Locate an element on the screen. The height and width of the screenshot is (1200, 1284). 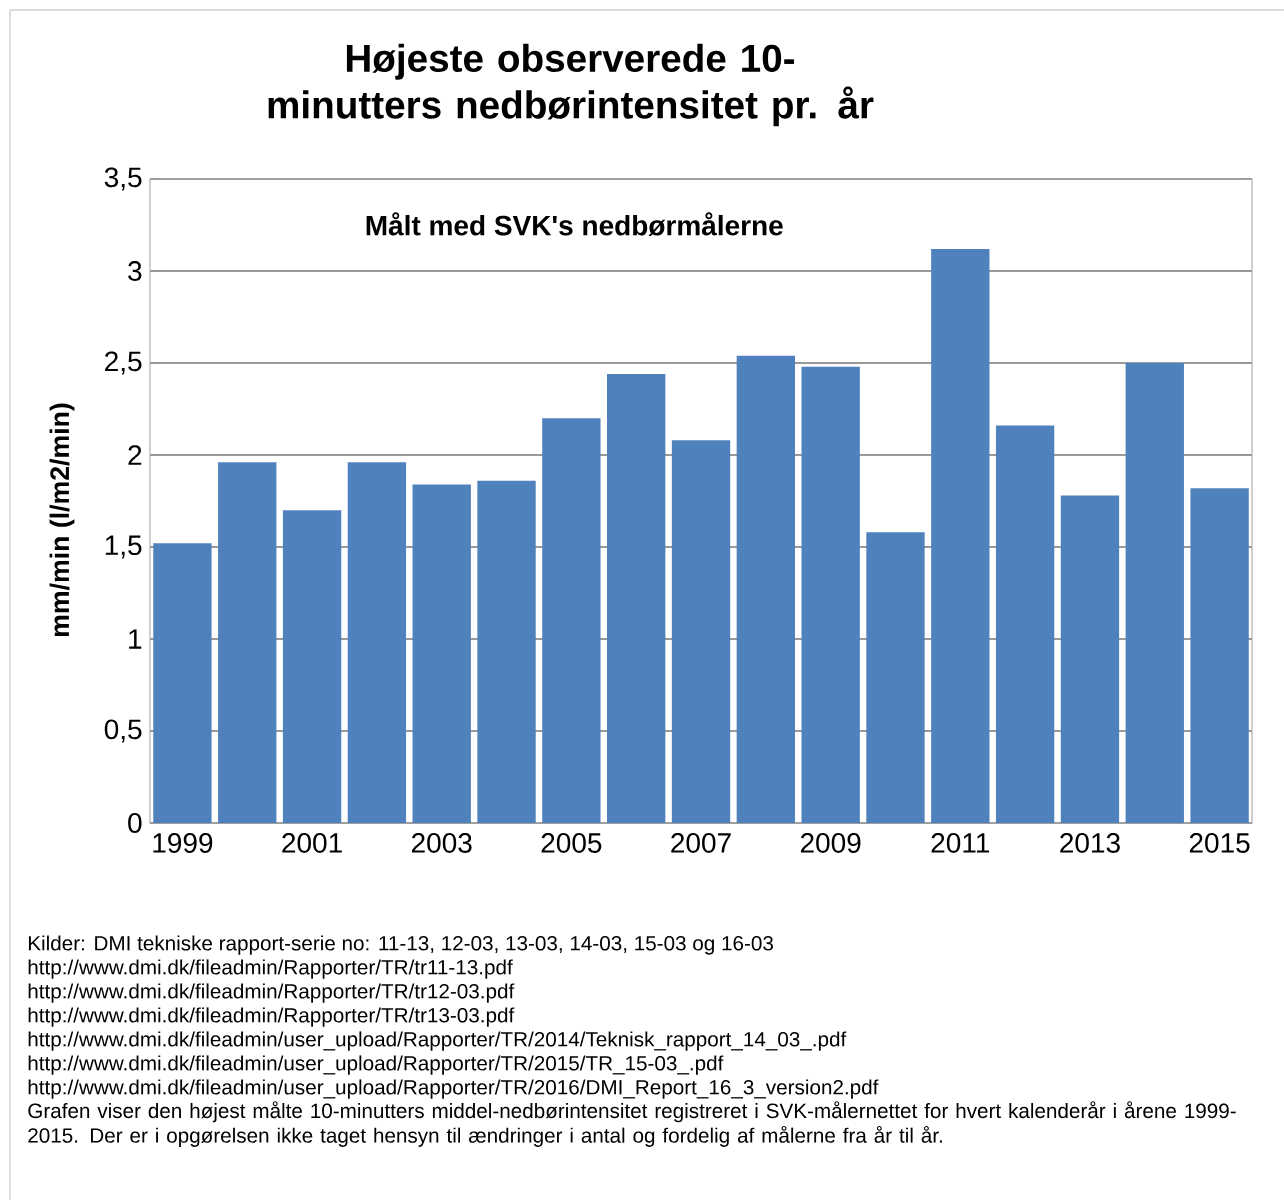
annotation: Målt med SVK's nedbørmålerne is located at coordinates (574, 224).